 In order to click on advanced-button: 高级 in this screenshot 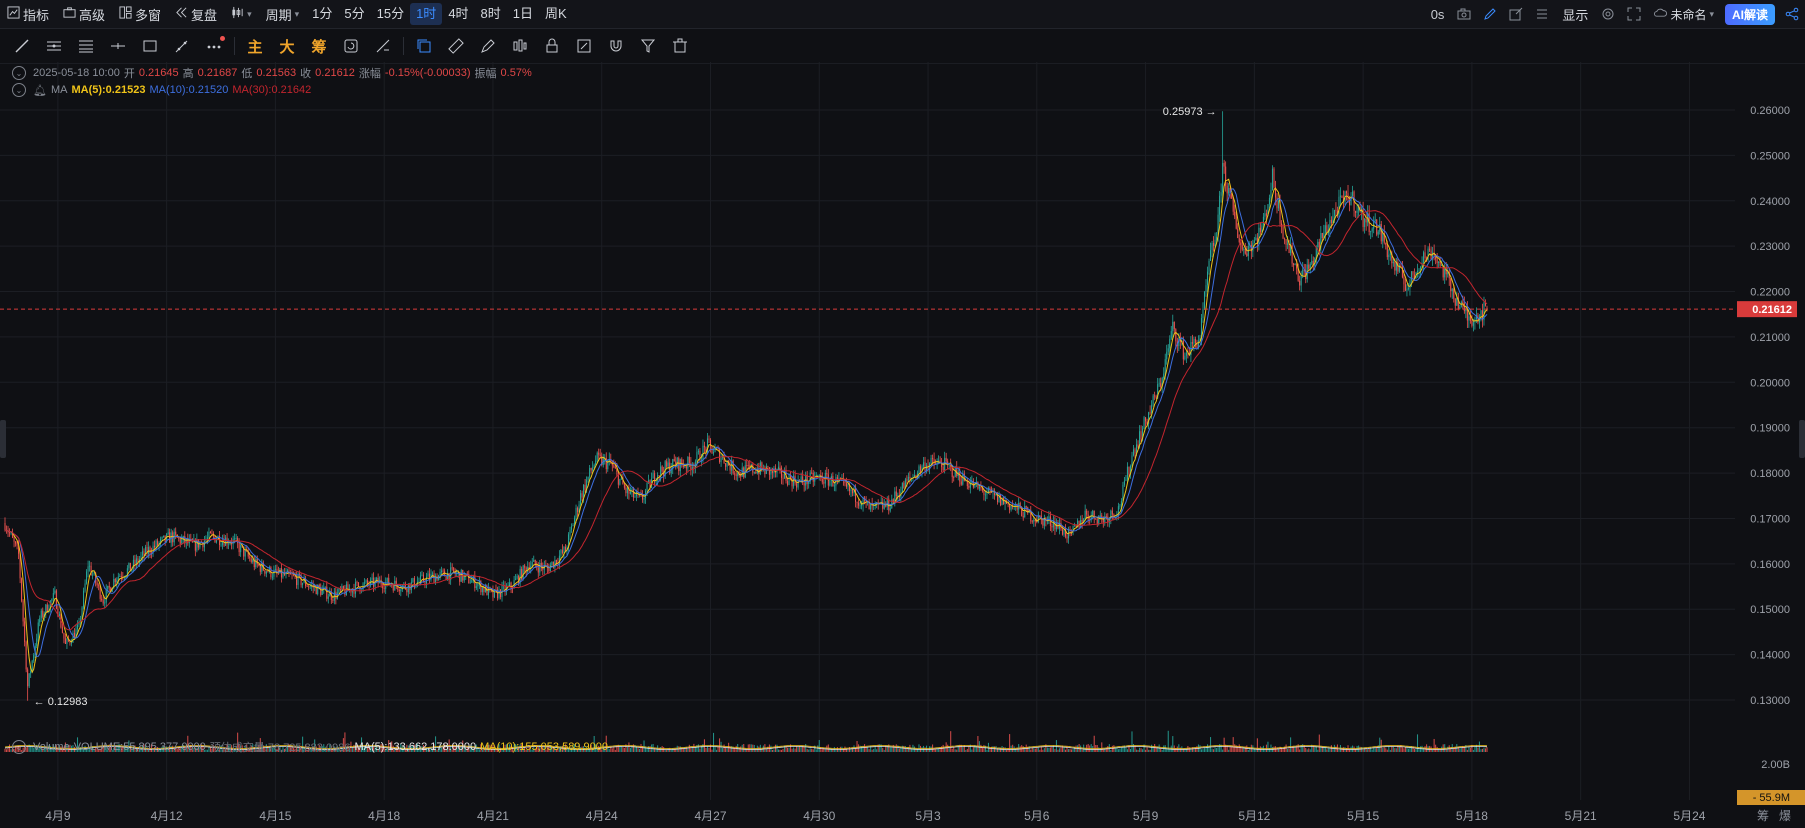, I will do `click(84, 14)`.